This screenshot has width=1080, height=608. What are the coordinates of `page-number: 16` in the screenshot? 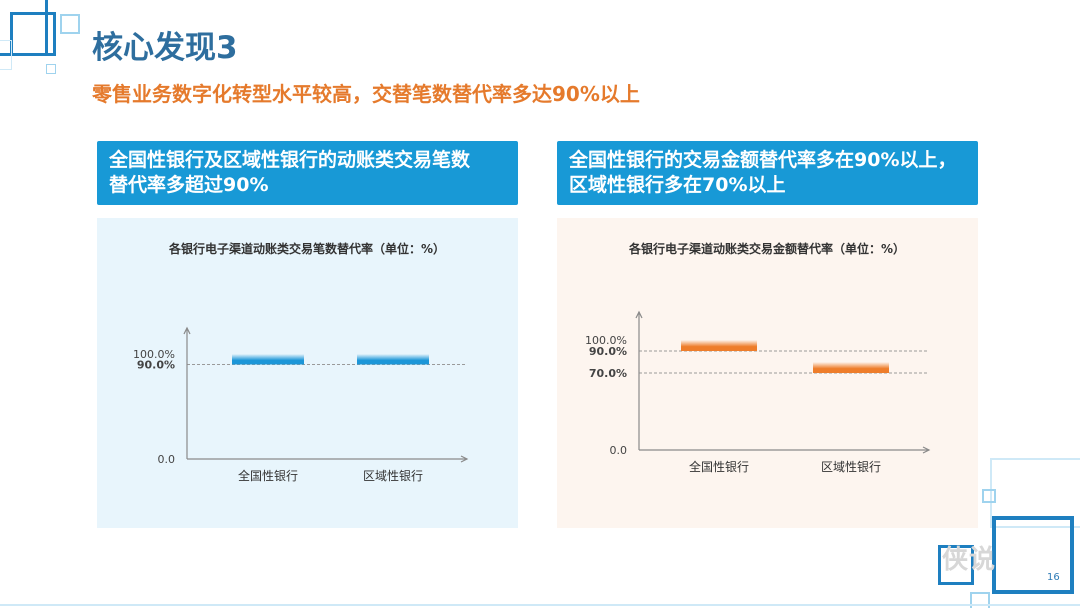 It's located at (1053, 577).